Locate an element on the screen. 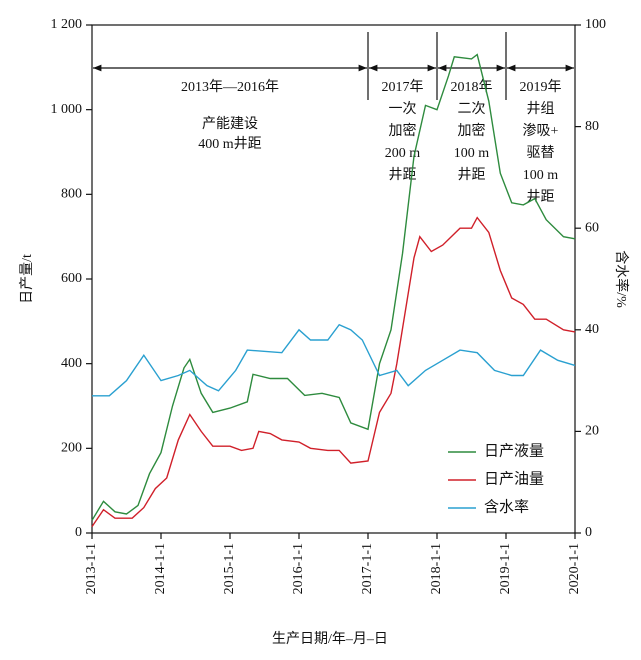 The height and width of the screenshot is (660, 641). y2-tick-label: 60 is located at coordinates (592, 227).